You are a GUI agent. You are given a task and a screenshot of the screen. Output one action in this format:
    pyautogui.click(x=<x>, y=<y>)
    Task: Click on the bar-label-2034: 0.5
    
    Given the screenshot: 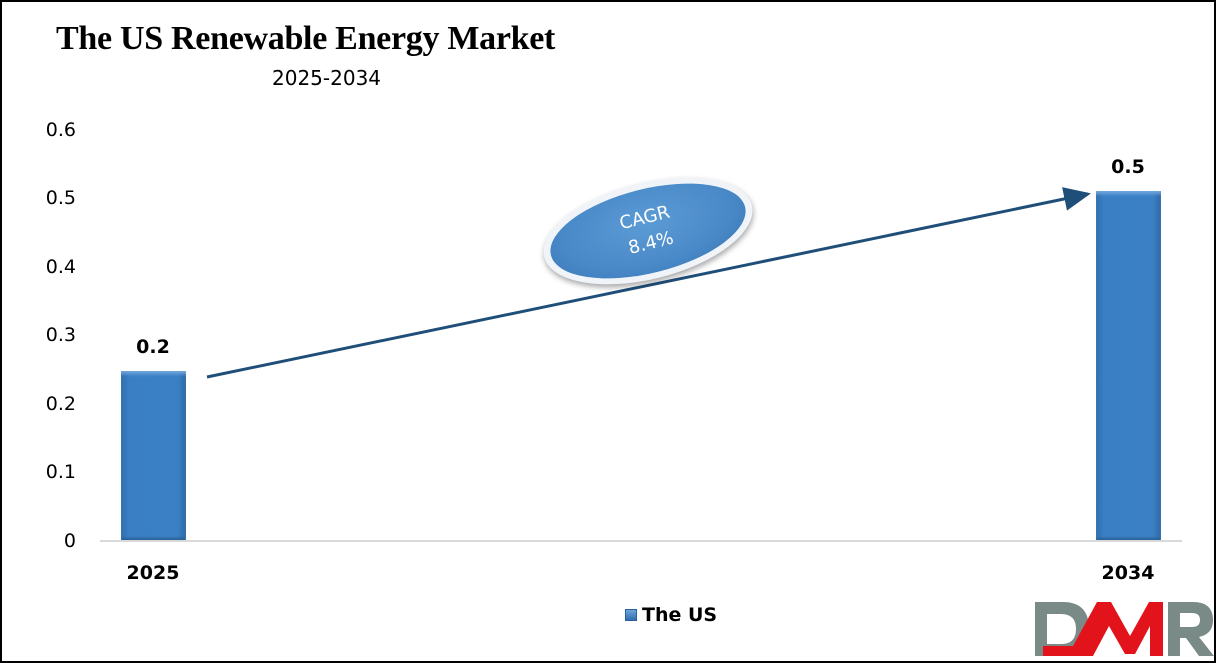 What is the action you would take?
    pyautogui.click(x=1128, y=167)
    